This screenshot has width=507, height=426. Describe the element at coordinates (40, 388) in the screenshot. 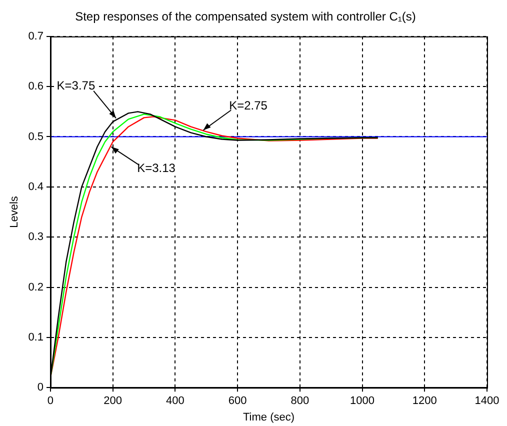

I see `y-tick-label: 0` at that location.